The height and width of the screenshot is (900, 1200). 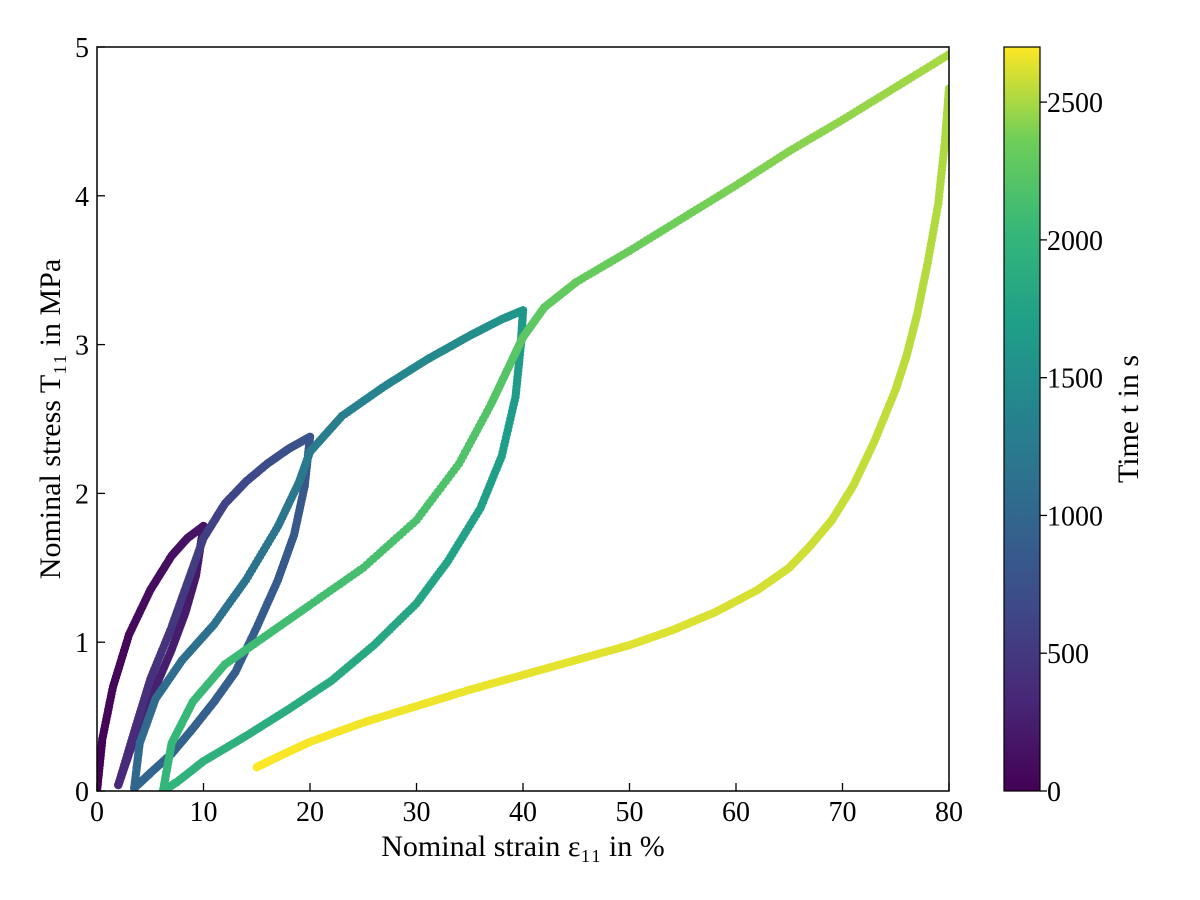 What do you see at coordinates (1071, 448) in the screenshot?
I see `colorbar-ticks: 0 500 1000 1500 2000 2500` at bounding box center [1071, 448].